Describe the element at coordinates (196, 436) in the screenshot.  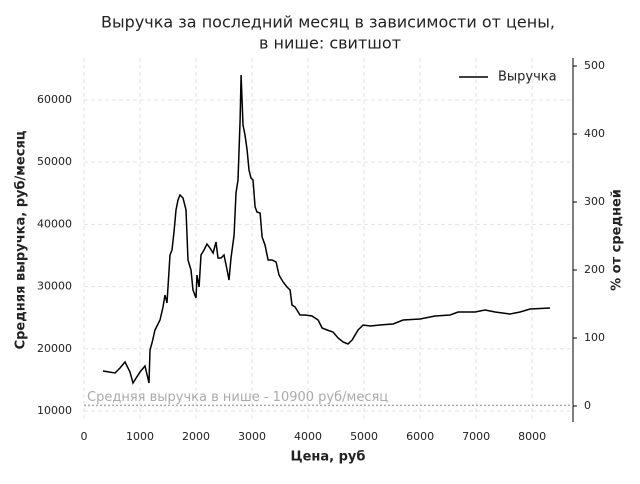
I see `x-tick-label: 2000` at that location.